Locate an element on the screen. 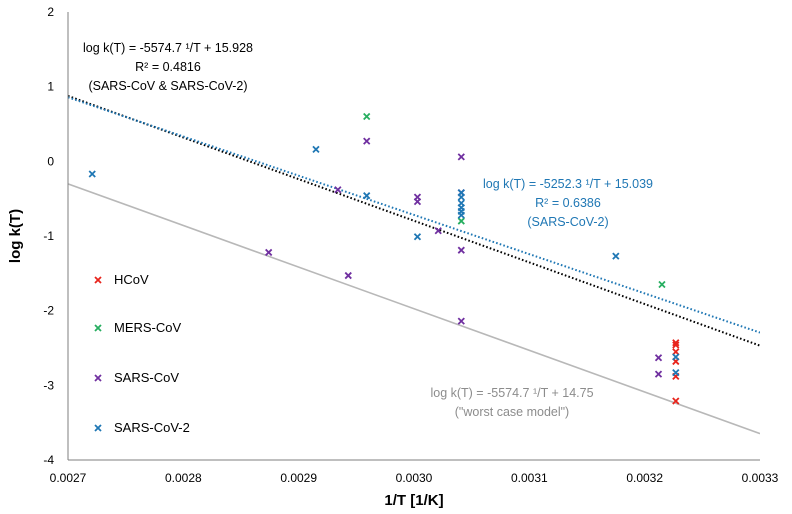 The height and width of the screenshot is (514, 792). y-tick-label: -1 is located at coordinates (48, 236).